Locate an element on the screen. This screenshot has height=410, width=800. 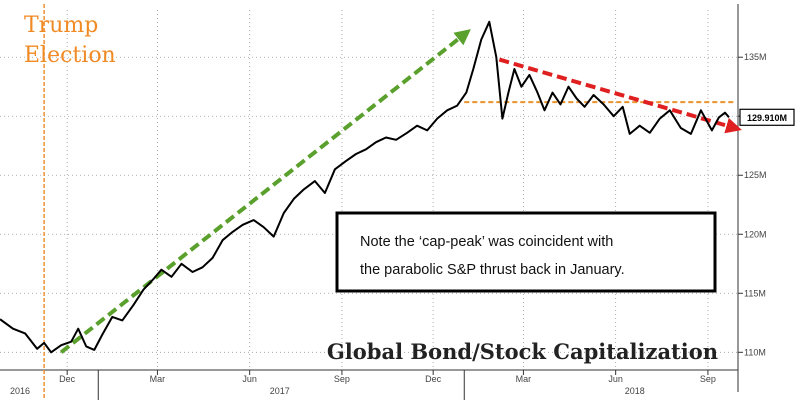
y-tick-label: 115M is located at coordinates (755, 293).